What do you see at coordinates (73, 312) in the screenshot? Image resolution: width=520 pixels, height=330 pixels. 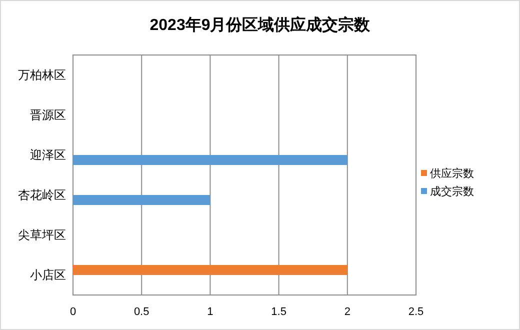 I see `x-tick-label: 0` at bounding box center [73, 312].